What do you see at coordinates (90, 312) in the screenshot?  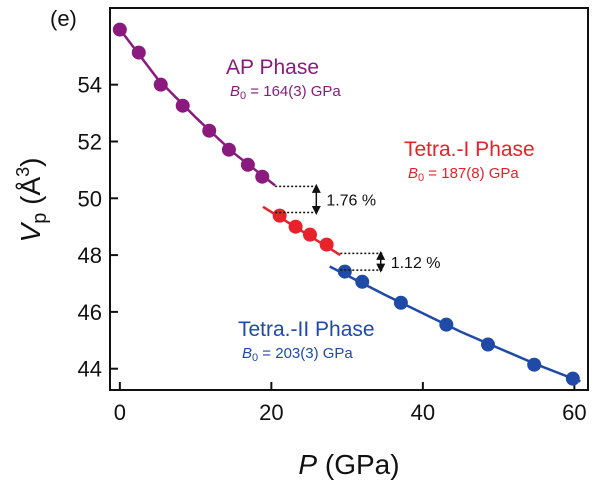 I see `y-tick-label: 46` at bounding box center [90, 312].